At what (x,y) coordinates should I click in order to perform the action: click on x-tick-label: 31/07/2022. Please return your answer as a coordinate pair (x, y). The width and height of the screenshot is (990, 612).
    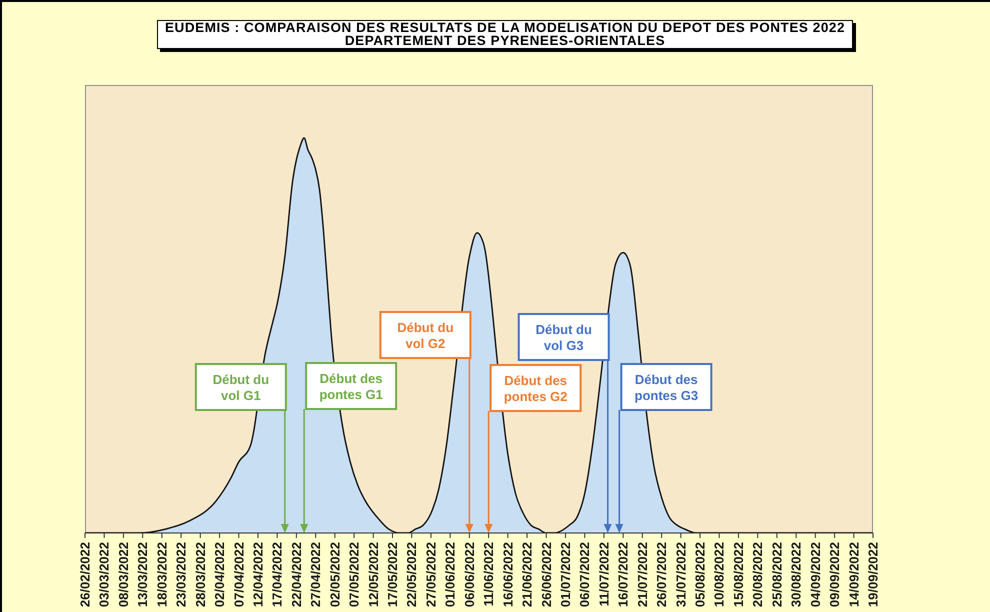
    Looking at the image, I should click on (680, 575).